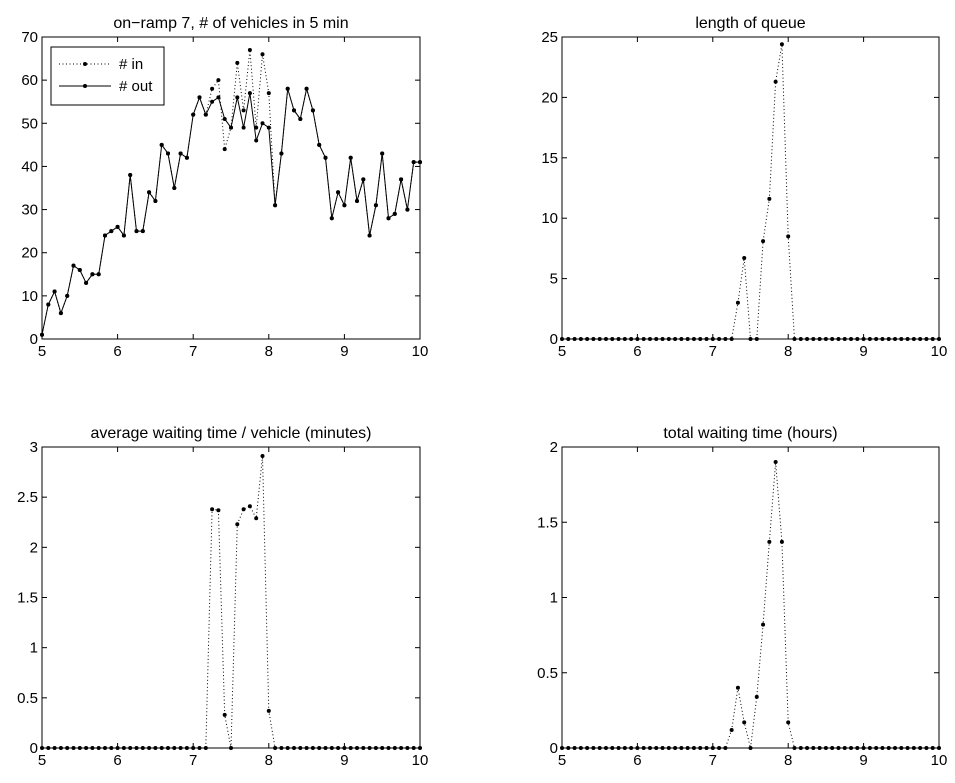 The image size is (955, 783). I want to click on y-tick-label: 1.5, so click(27, 598).